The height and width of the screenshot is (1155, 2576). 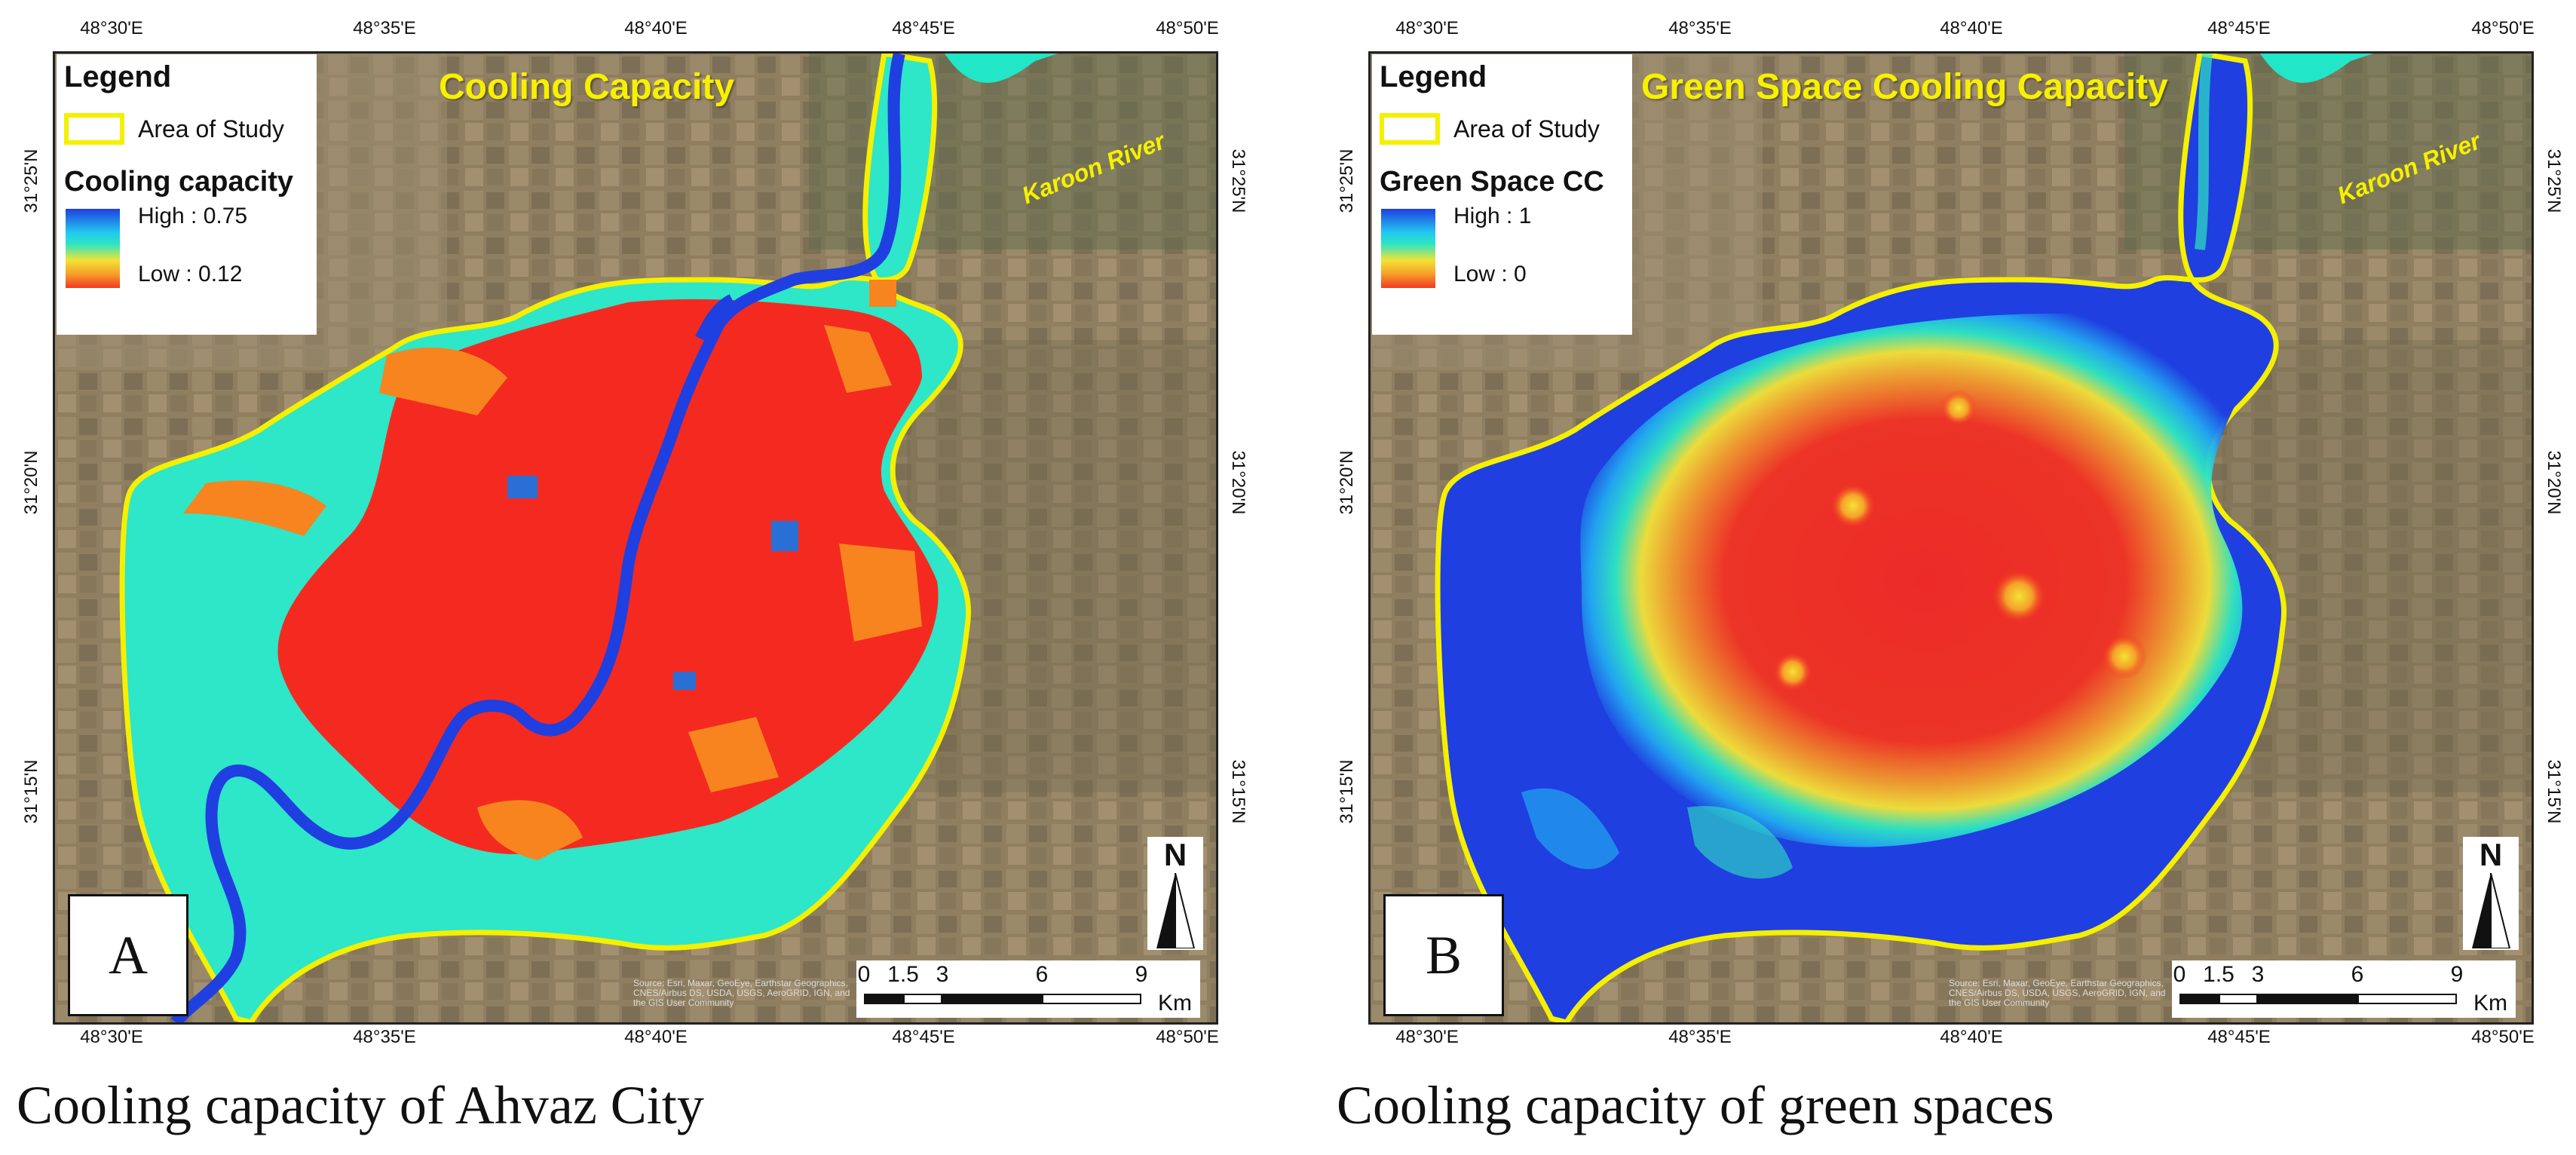 I want to click on panel-letter-b: B, so click(x=1443, y=955).